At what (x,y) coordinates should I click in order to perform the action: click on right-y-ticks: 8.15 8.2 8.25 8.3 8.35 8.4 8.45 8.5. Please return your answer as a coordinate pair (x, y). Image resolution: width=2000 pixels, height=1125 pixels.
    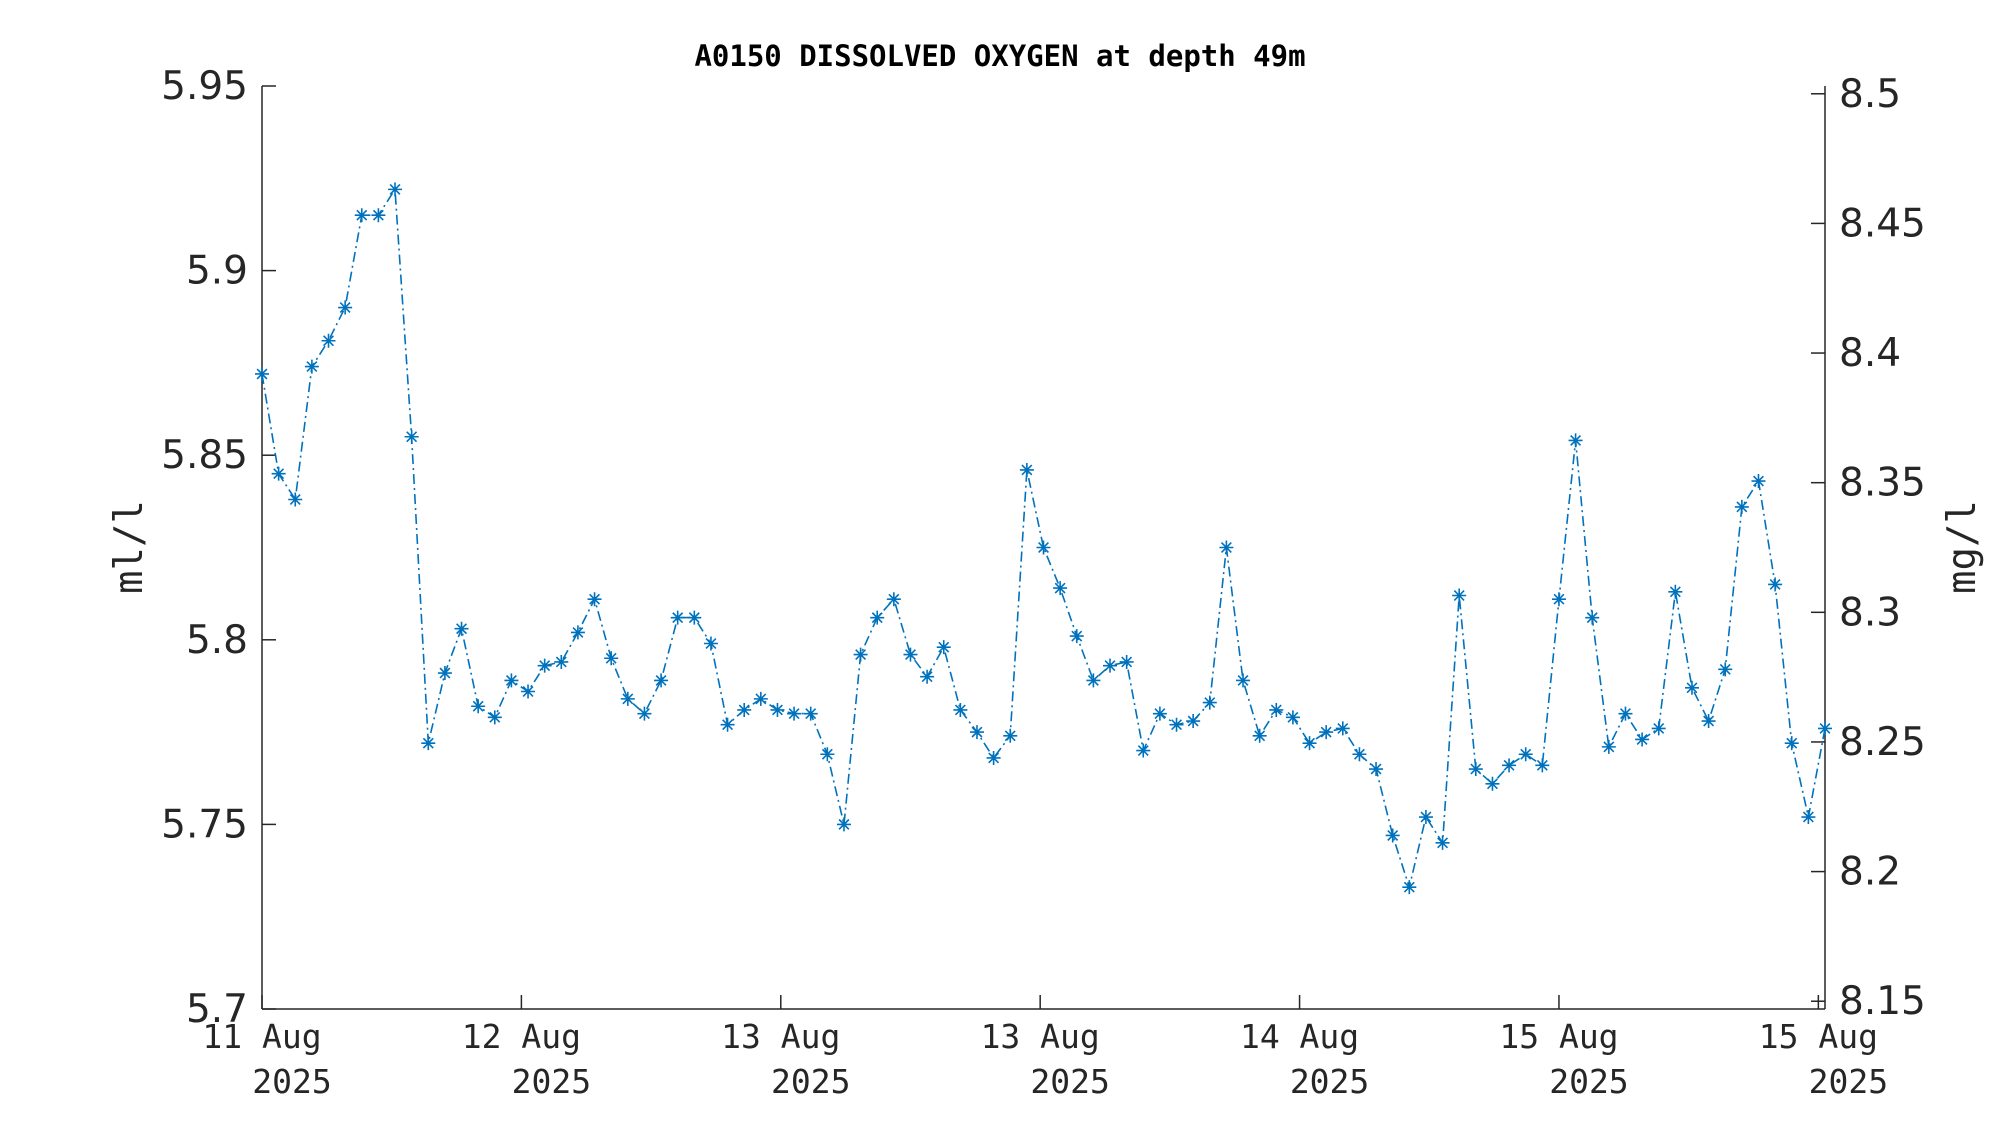
    Looking at the image, I should click on (1868, 548).